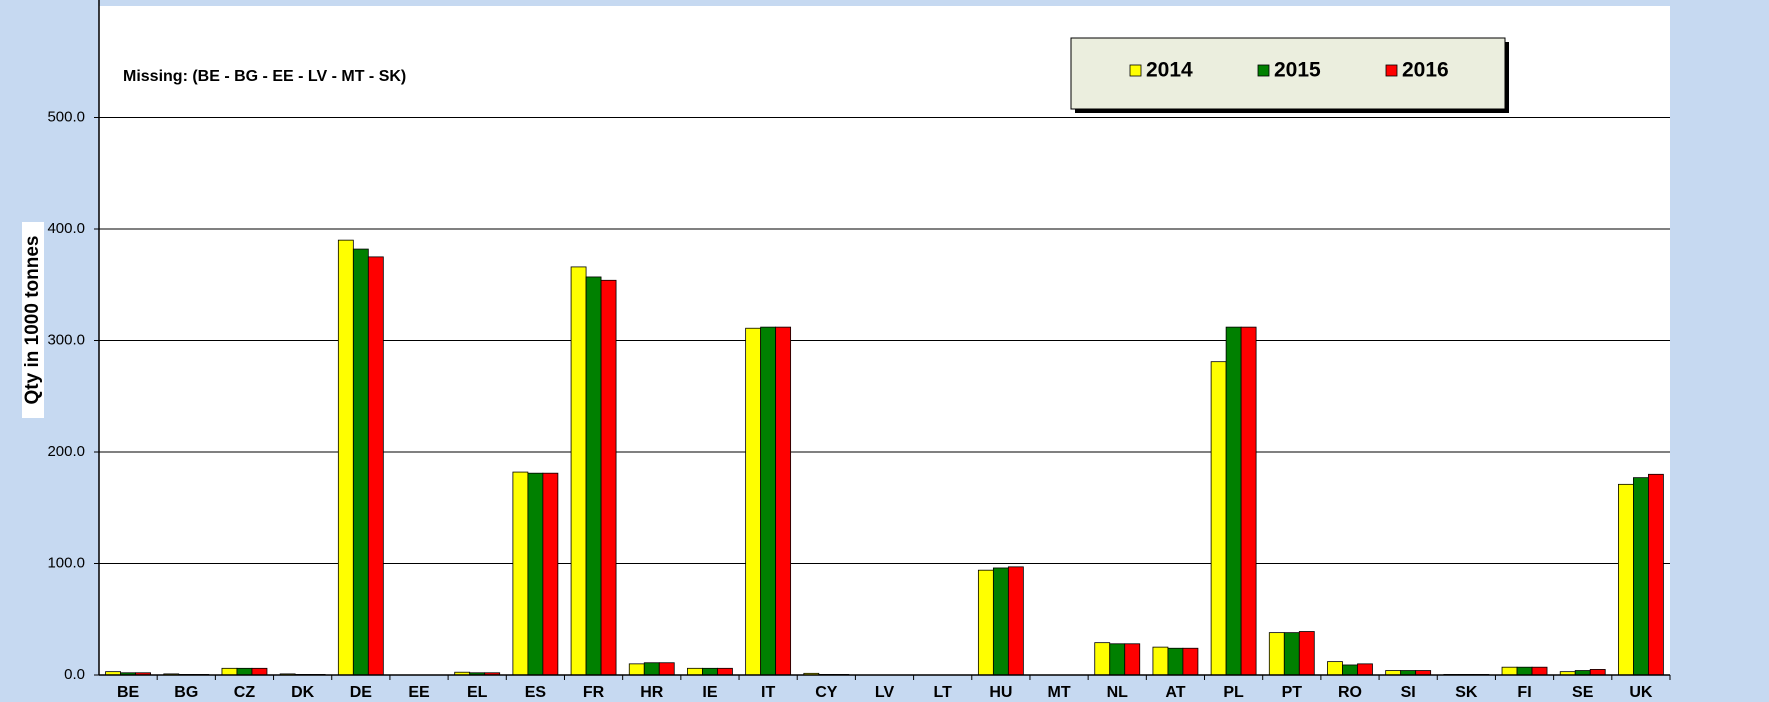  I want to click on x-tick-label: AT, so click(1175, 692).